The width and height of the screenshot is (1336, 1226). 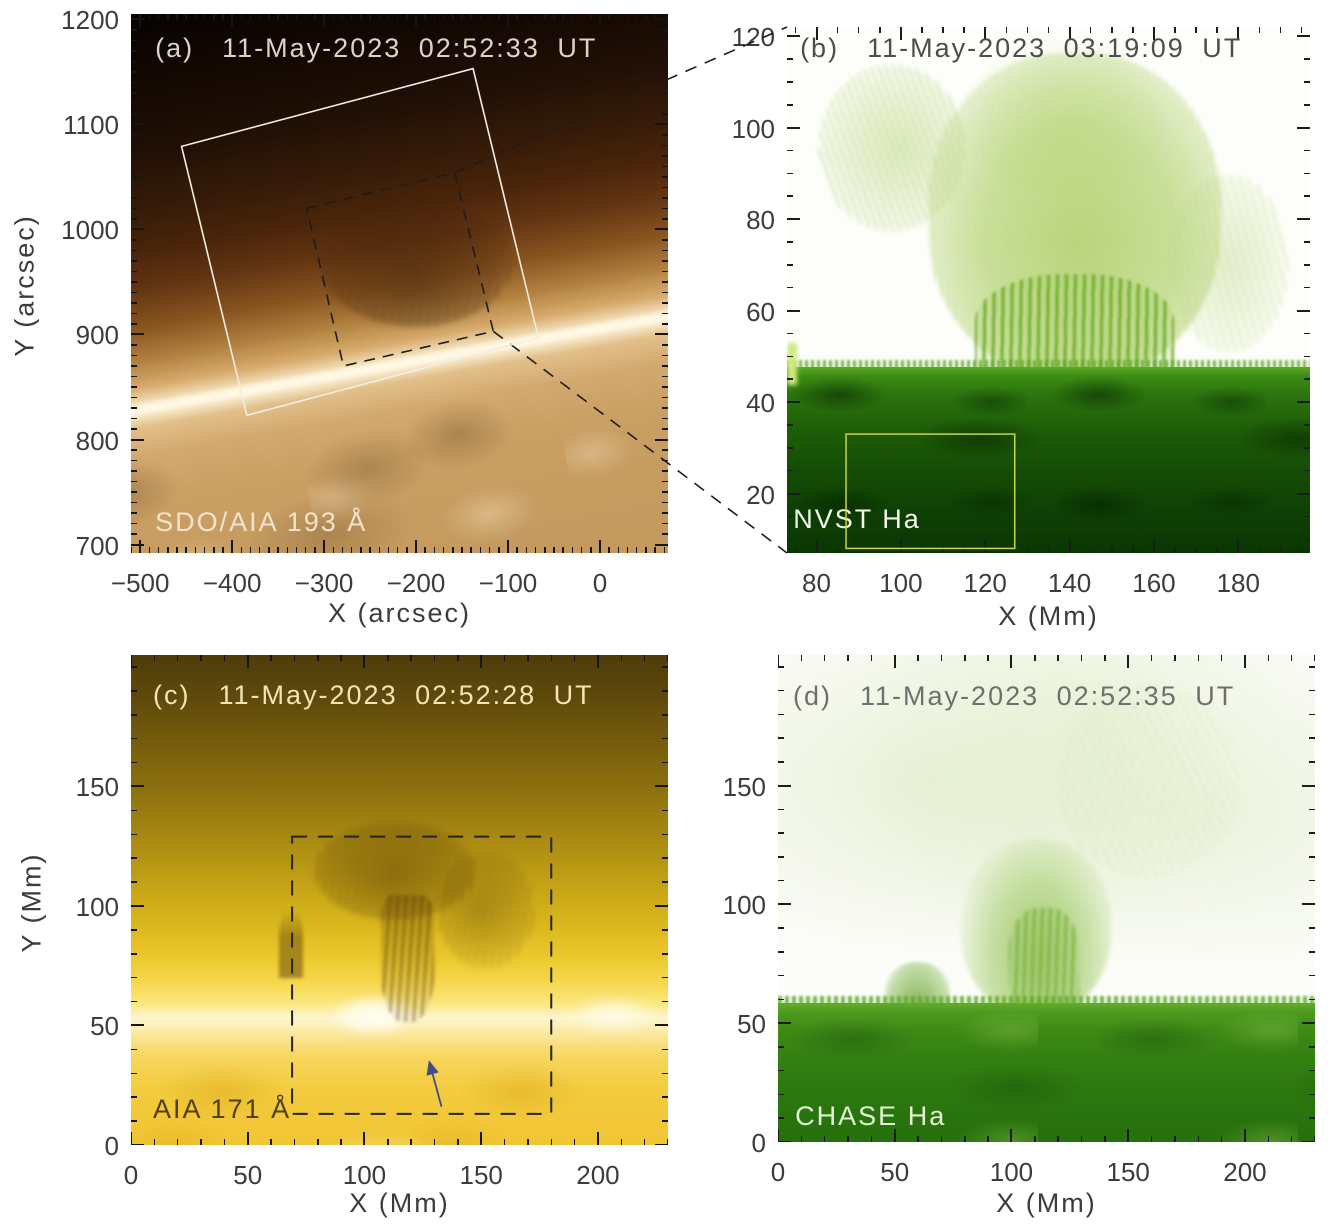 I want to click on panel-d-x-tick-label: 200, so click(x=1245, y=1172).